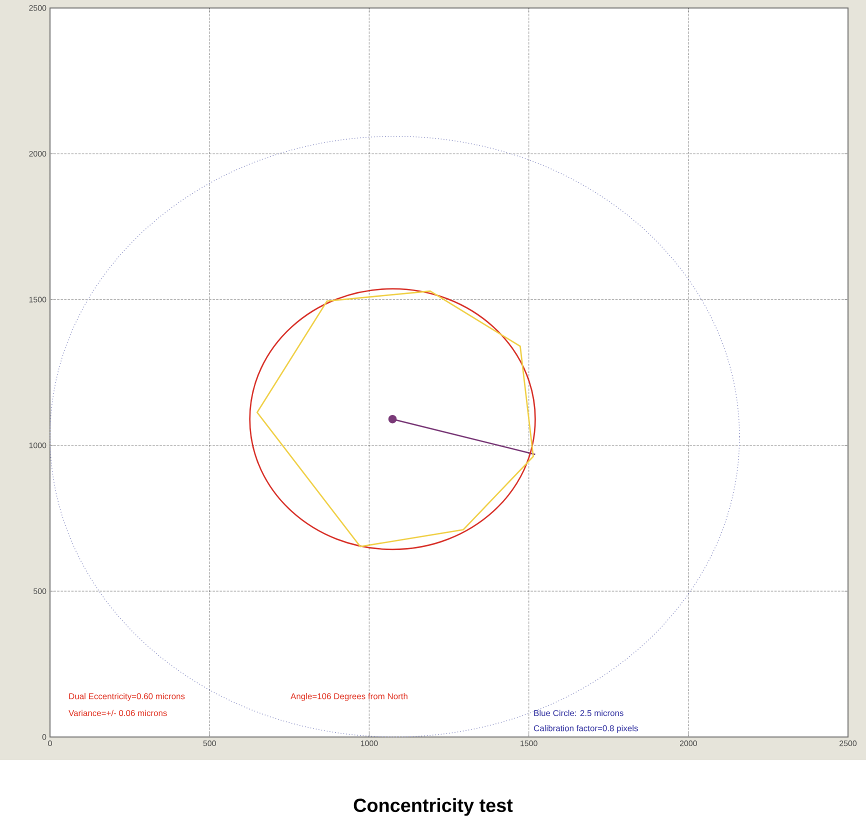 Image resolution: width=866 pixels, height=837 pixels. Describe the element at coordinates (127, 697) in the screenshot. I see `annotation: Dual Eccentricity=0.60 microns` at that location.